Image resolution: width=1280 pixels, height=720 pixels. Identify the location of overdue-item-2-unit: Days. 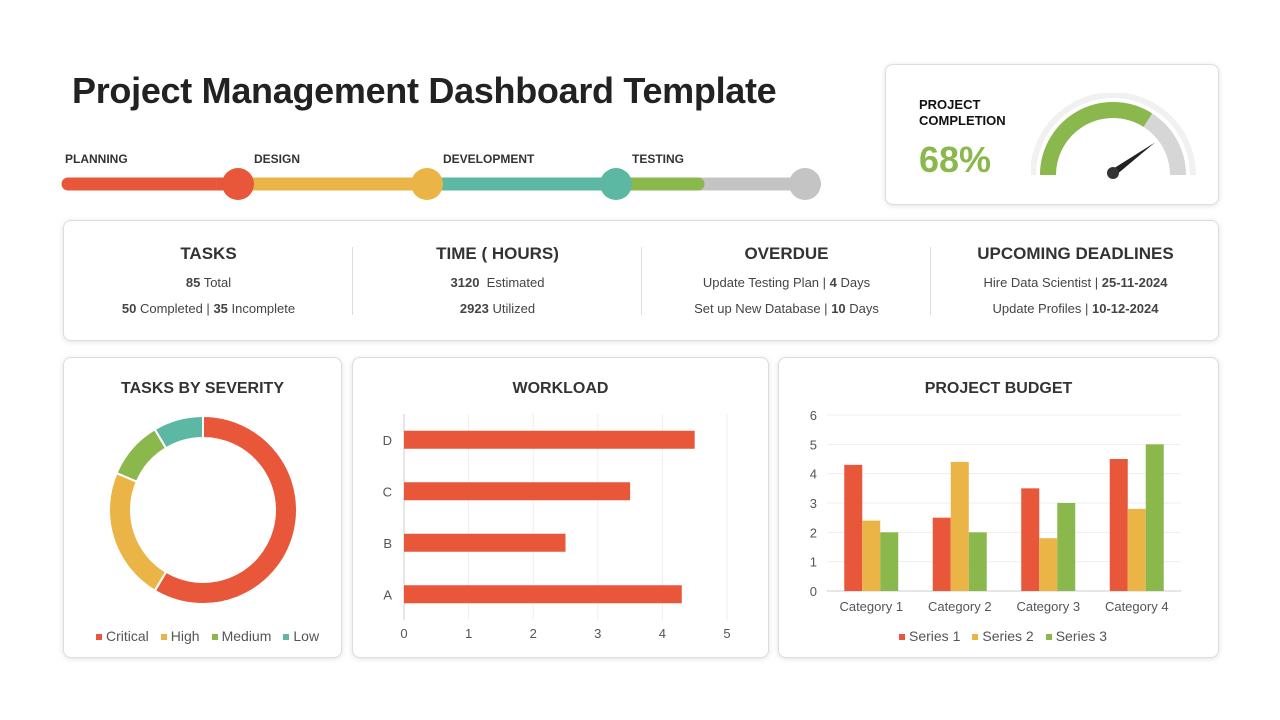
(862, 308).